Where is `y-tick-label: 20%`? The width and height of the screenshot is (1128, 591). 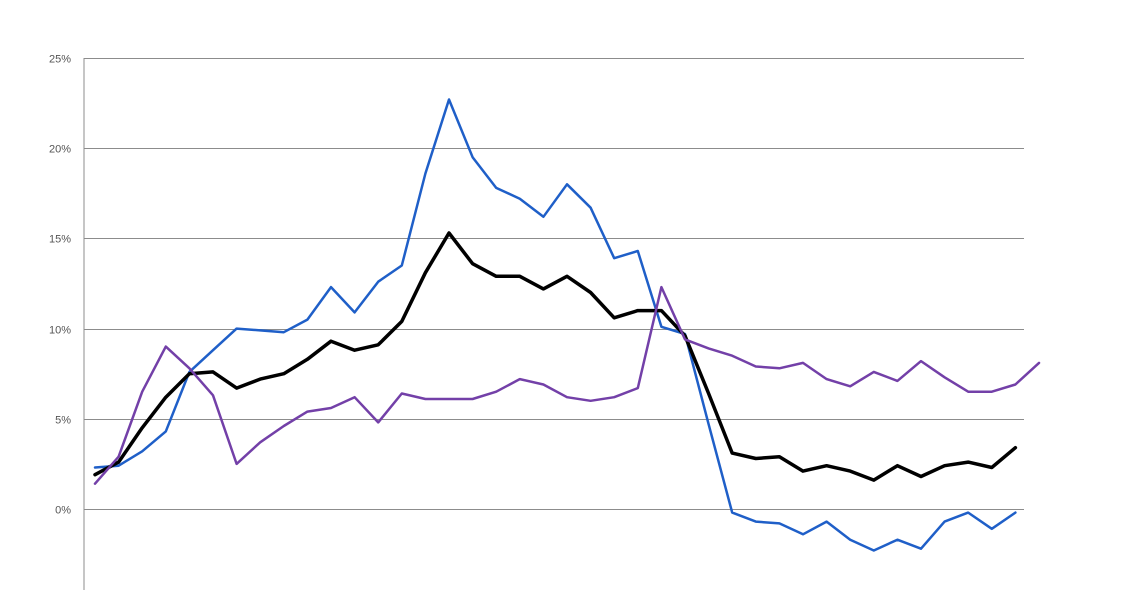
y-tick-label: 20% is located at coordinates (60, 150).